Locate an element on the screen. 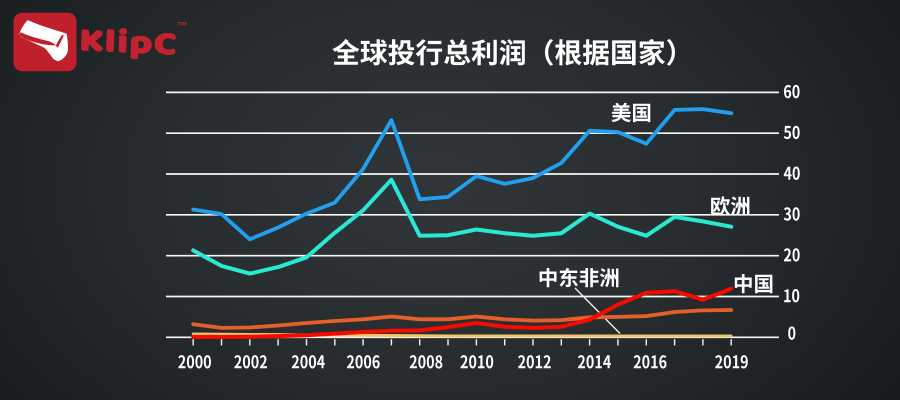 This screenshot has width=900, height=400. svg-text: ™ is located at coordinates (182, 27).